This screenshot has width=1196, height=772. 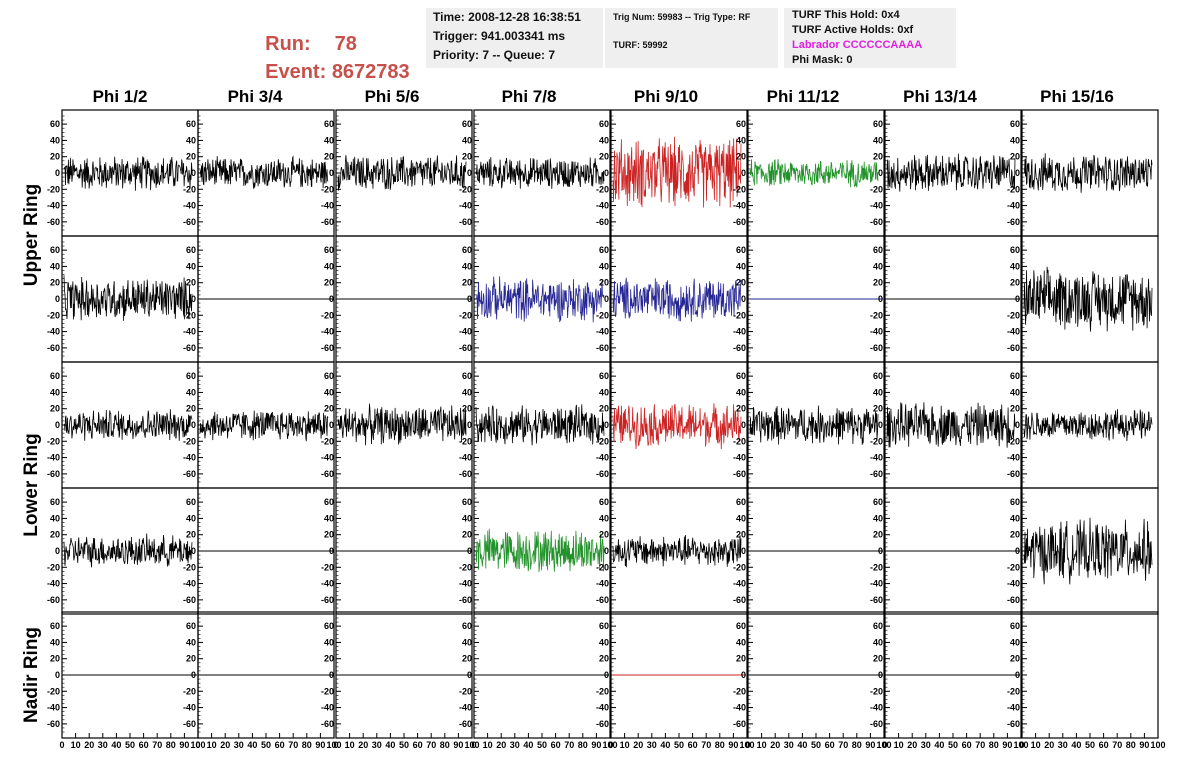 I want to click on event-value: 8672783, so click(x=370, y=72).